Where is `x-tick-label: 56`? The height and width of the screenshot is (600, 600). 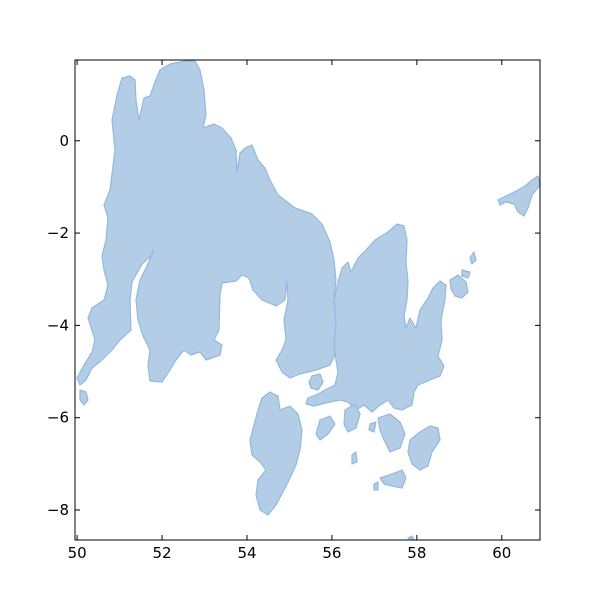 x-tick-label: 56 is located at coordinates (331, 553).